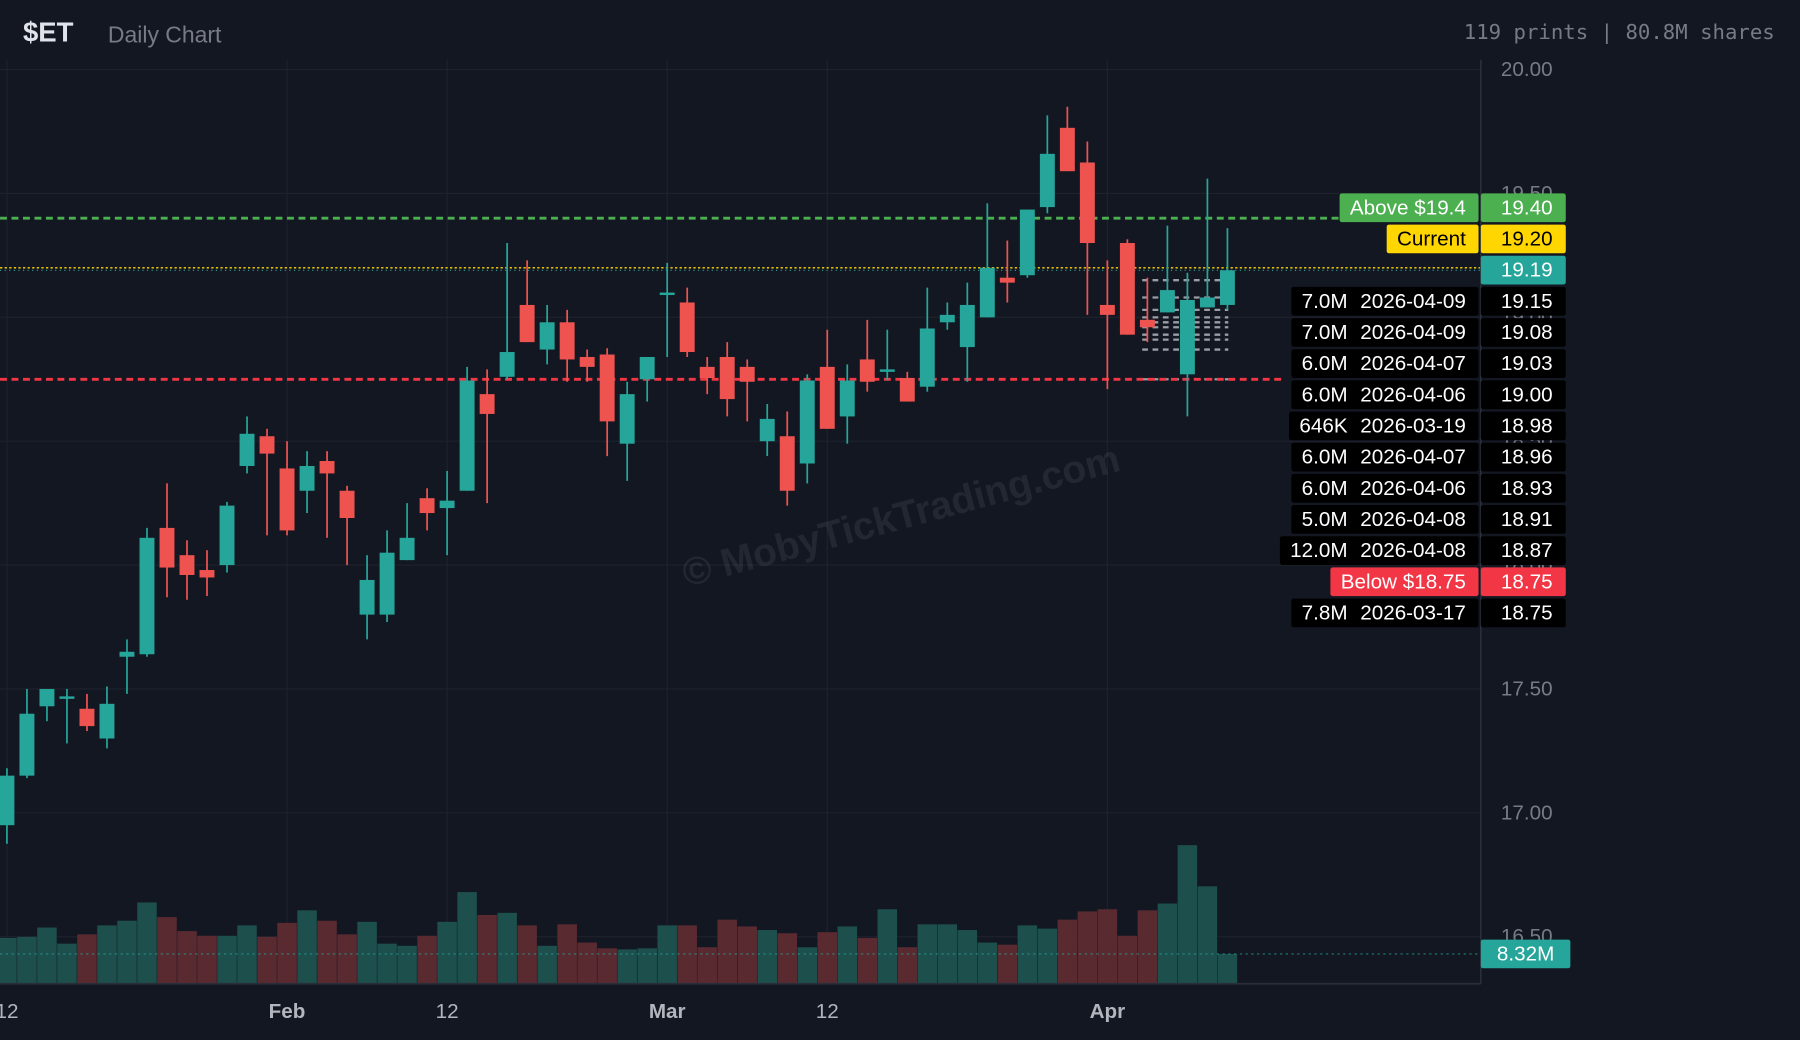 The height and width of the screenshot is (1040, 1800). I want to click on subtitle: Daily Chart, so click(165, 34).